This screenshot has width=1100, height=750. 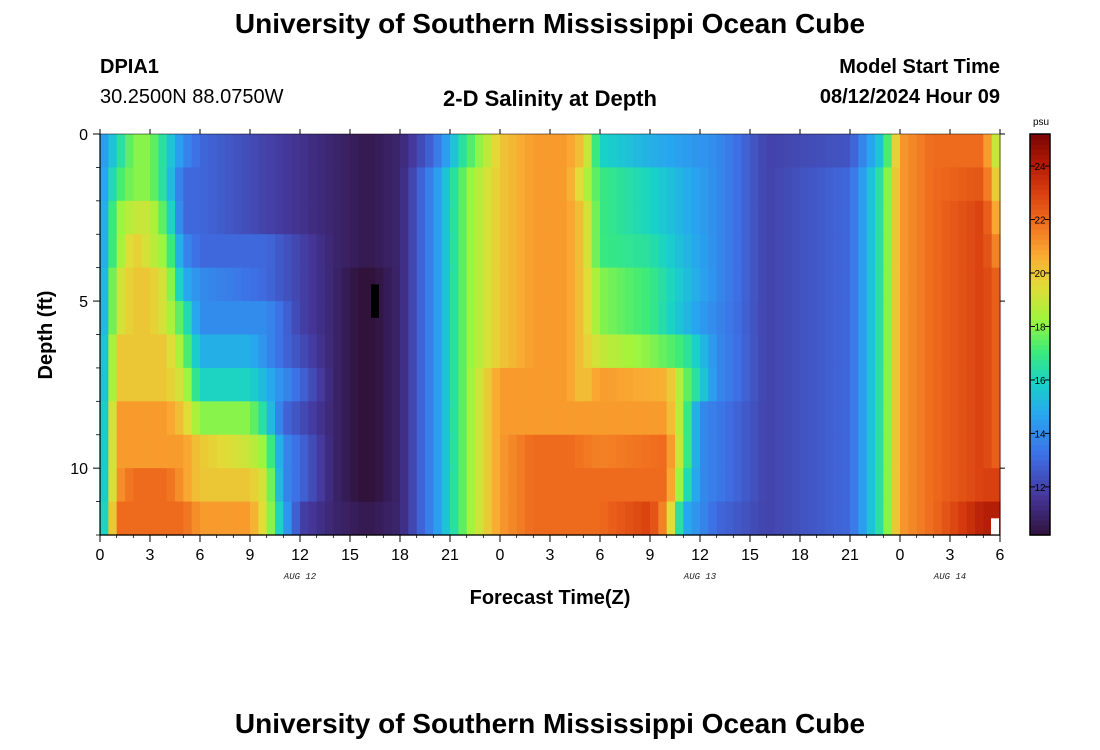 What do you see at coordinates (83, 302) in the screenshot?
I see `y-tick-label: 5` at bounding box center [83, 302].